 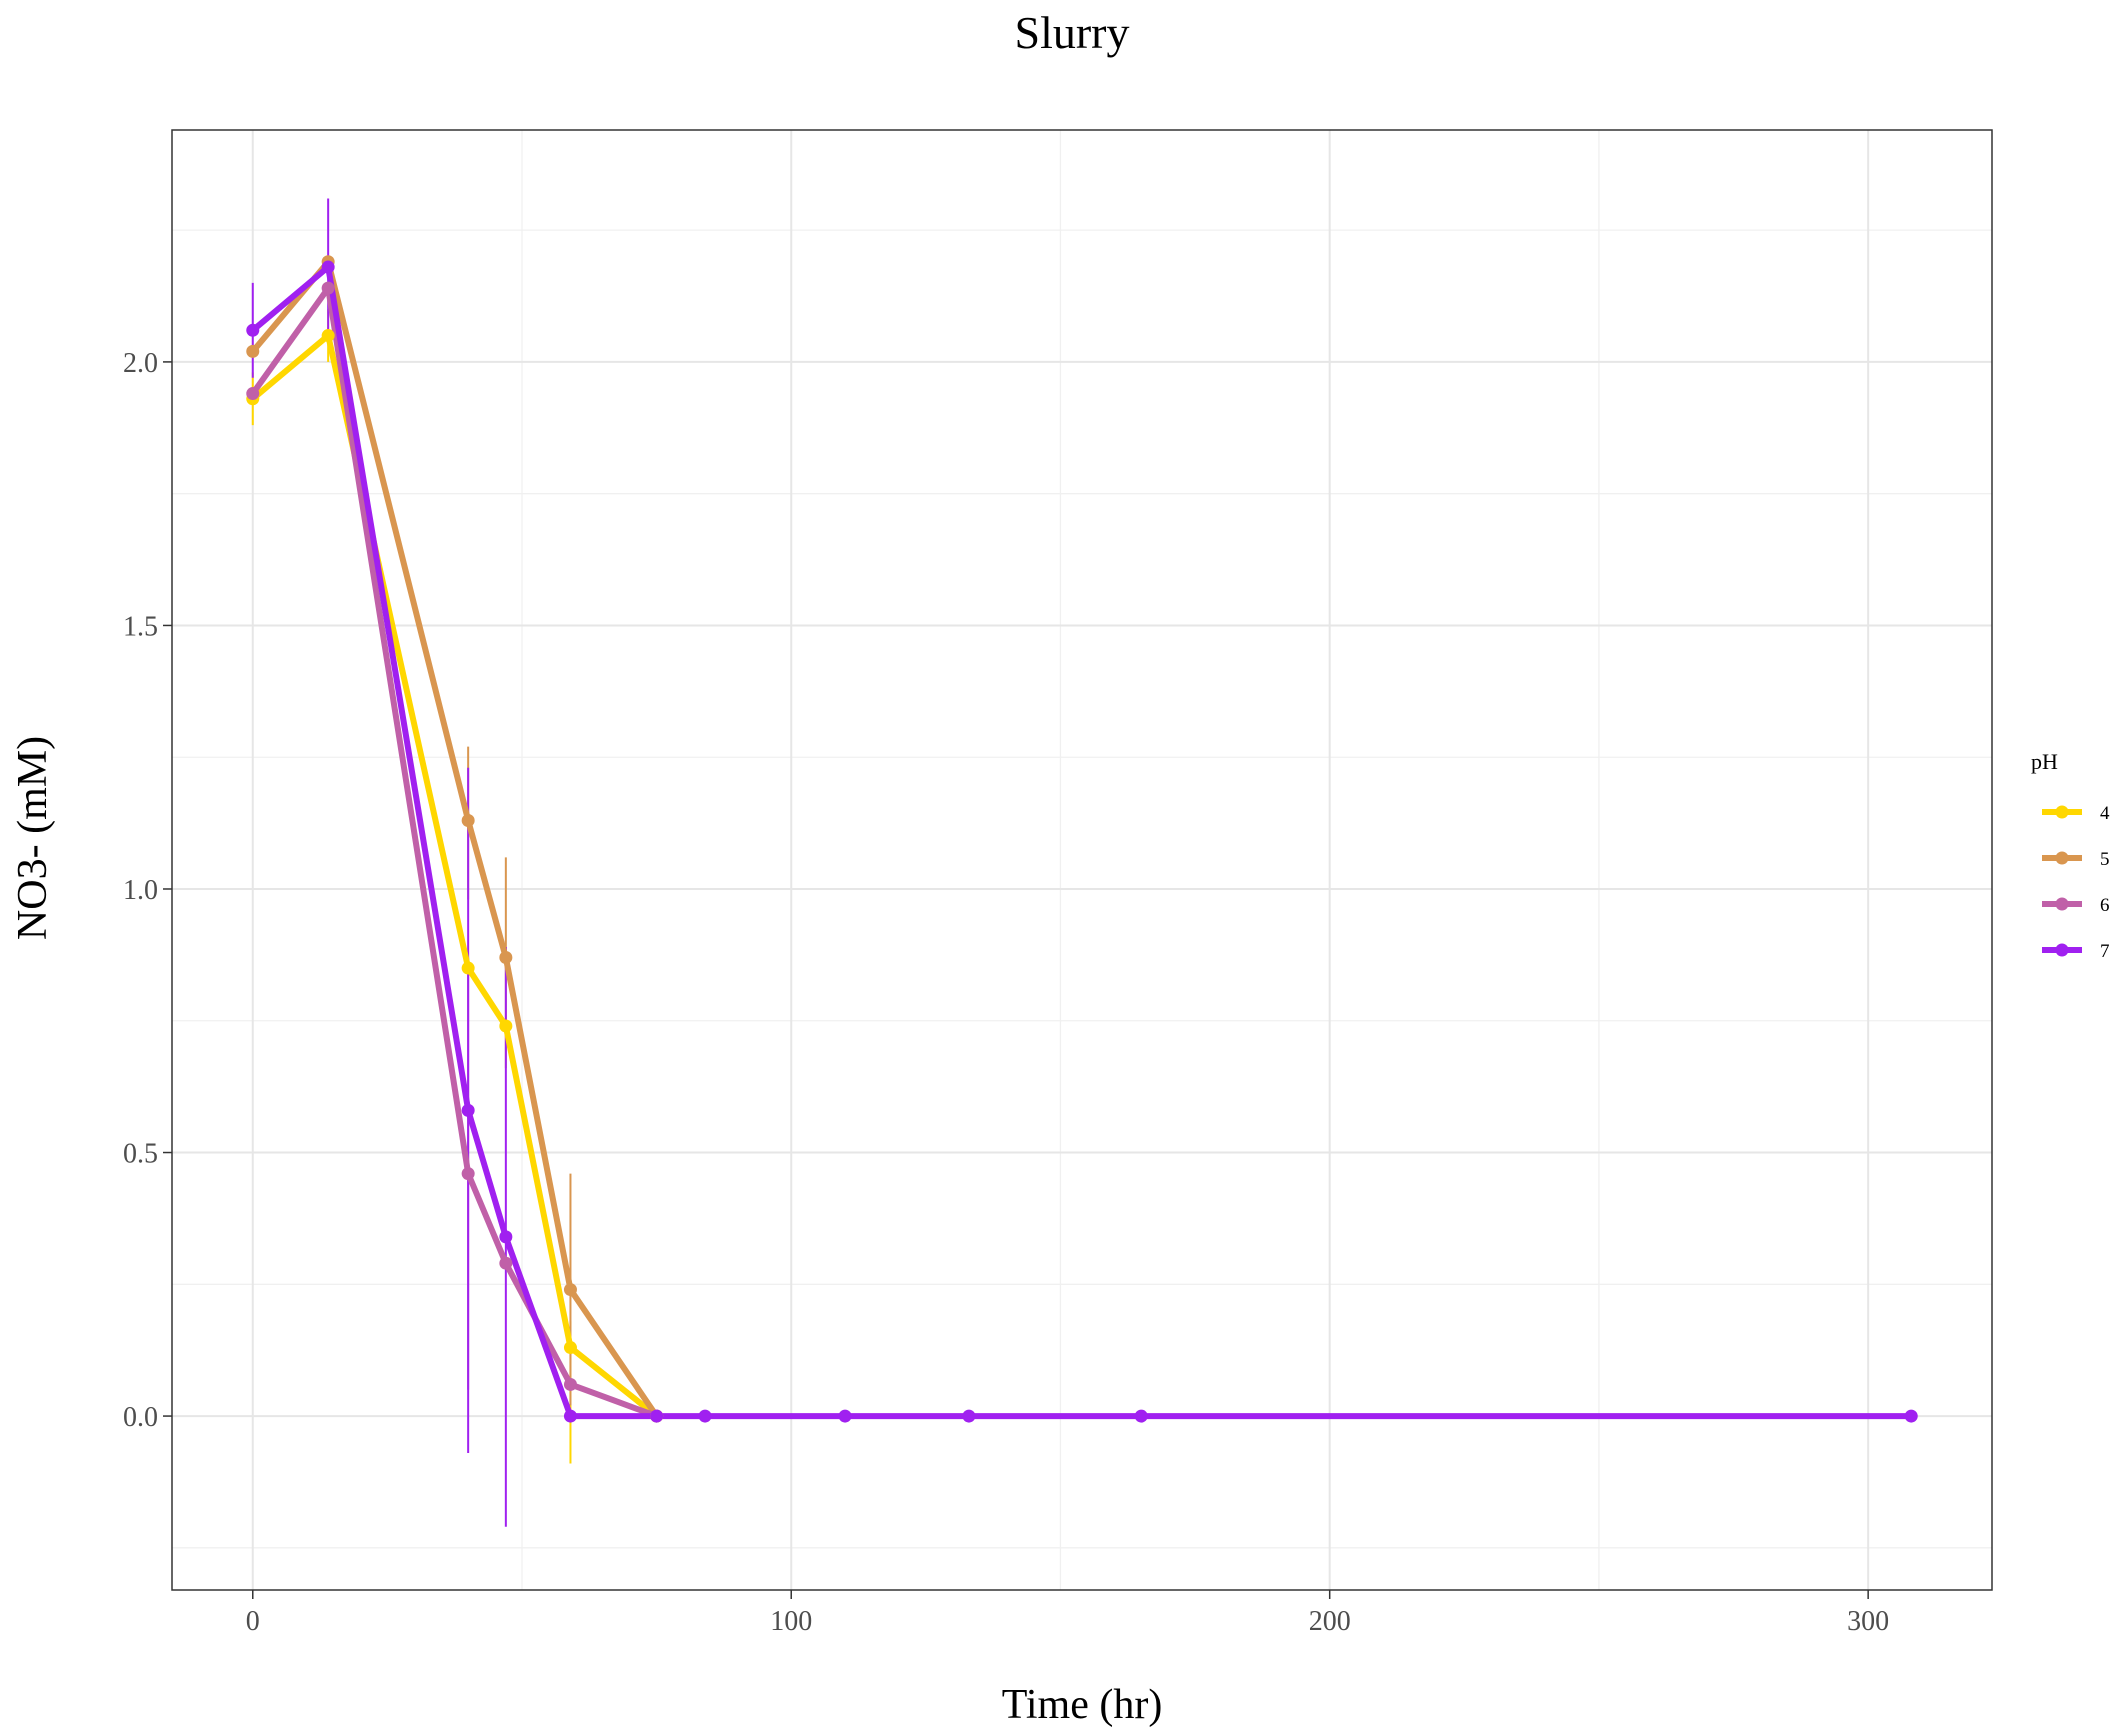 What do you see at coordinates (253, 1621) in the screenshot?
I see `x-tick-label: 0` at bounding box center [253, 1621].